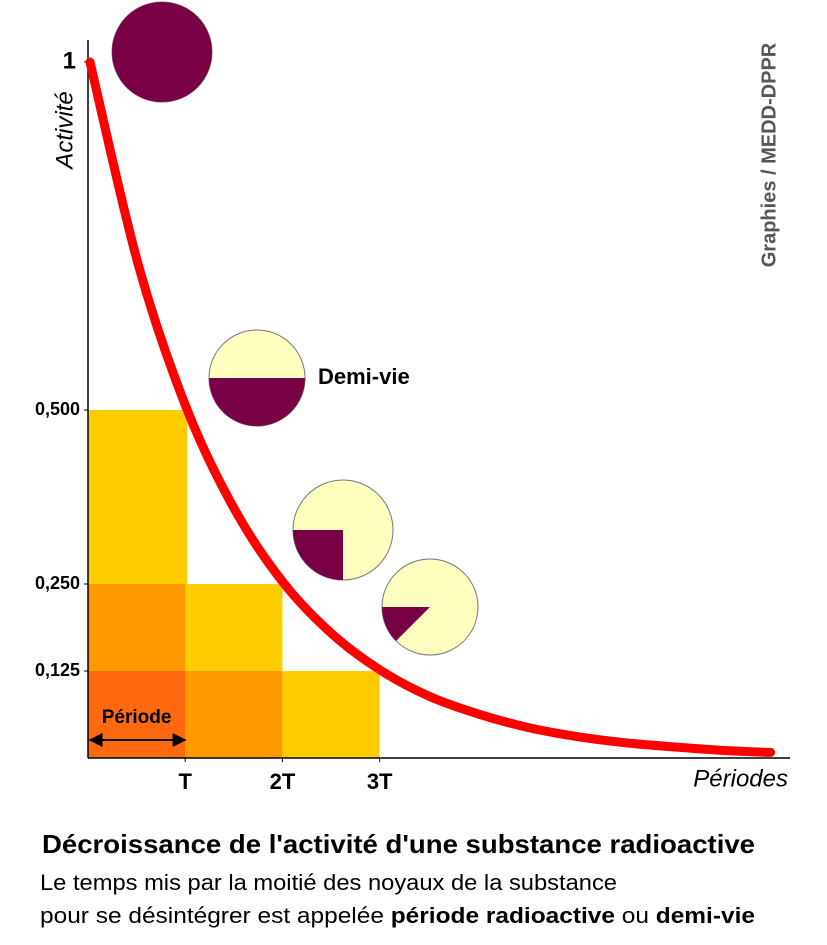 The height and width of the screenshot is (945, 827). Describe the element at coordinates (57, 583) in the screenshot. I see `y-tick-label: 0,250` at that location.